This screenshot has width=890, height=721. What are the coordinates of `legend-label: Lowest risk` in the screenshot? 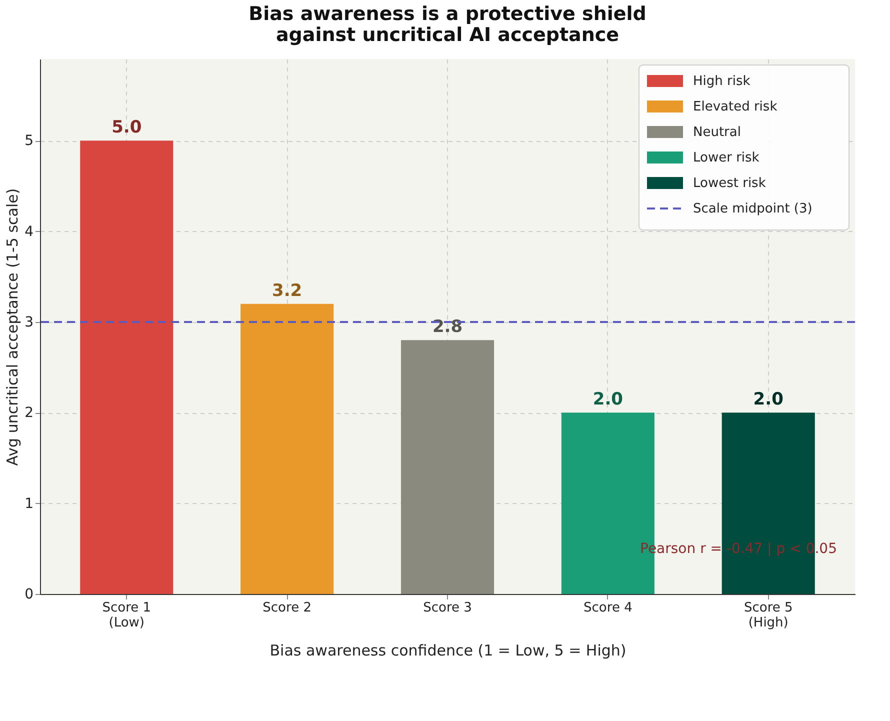 It's located at (729, 183).